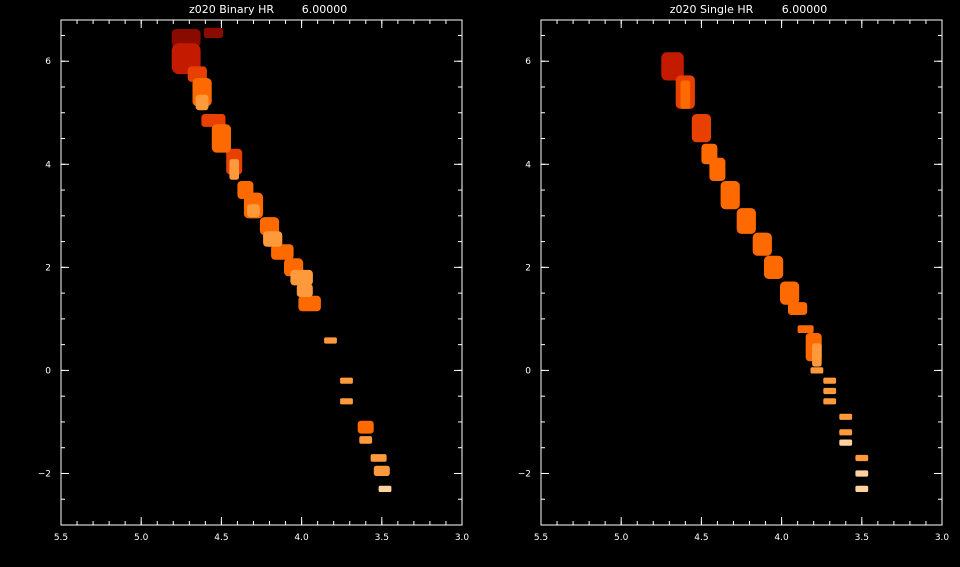 This screenshot has height=567, width=960. What do you see at coordinates (231, 9) in the screenshot?
I see `chart-title: z020 Binary HR` at bounding box center [231, 9].